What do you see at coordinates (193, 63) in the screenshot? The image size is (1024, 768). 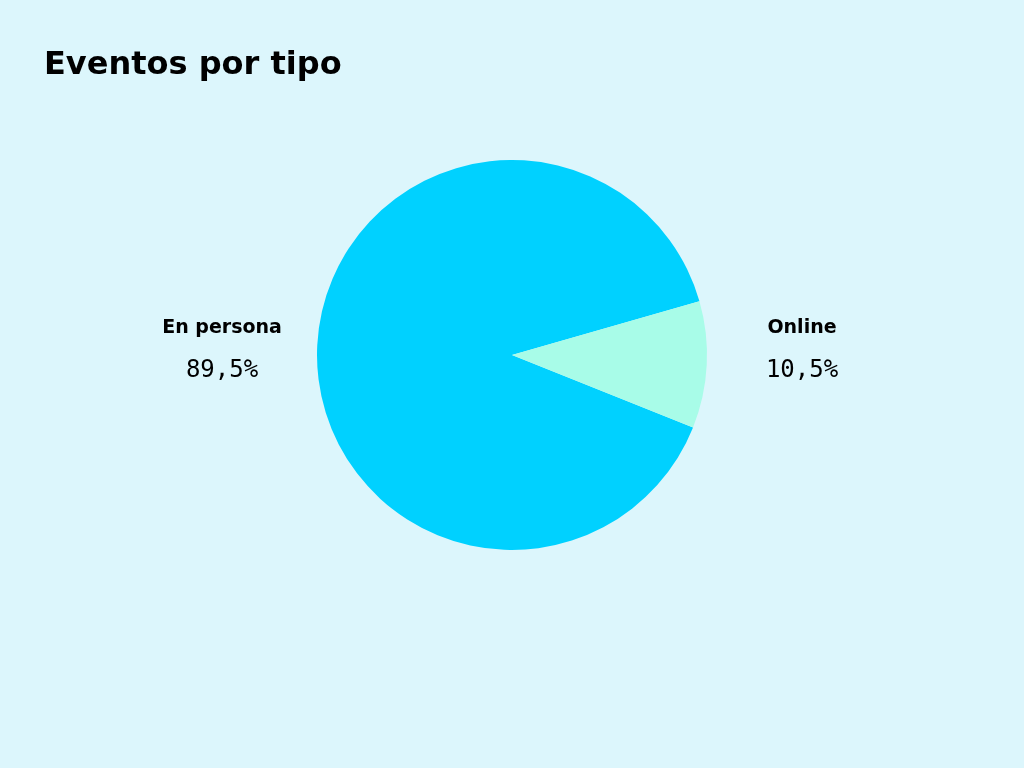 I see `chart-title: Eventos por tipo` at bounding box center [193, 63].